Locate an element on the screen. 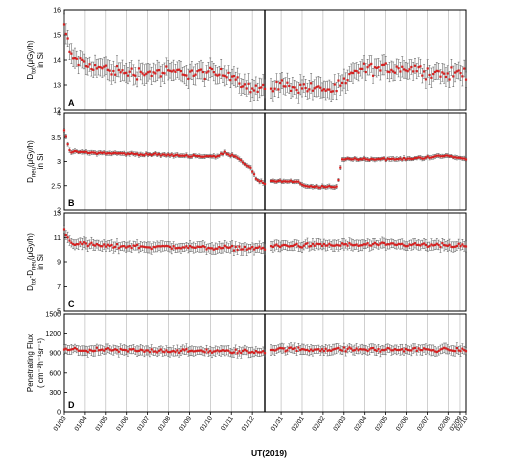 This screenshot has width=515, height=463. x-tick-label: 01/05 is located at coordinates (101, 424).